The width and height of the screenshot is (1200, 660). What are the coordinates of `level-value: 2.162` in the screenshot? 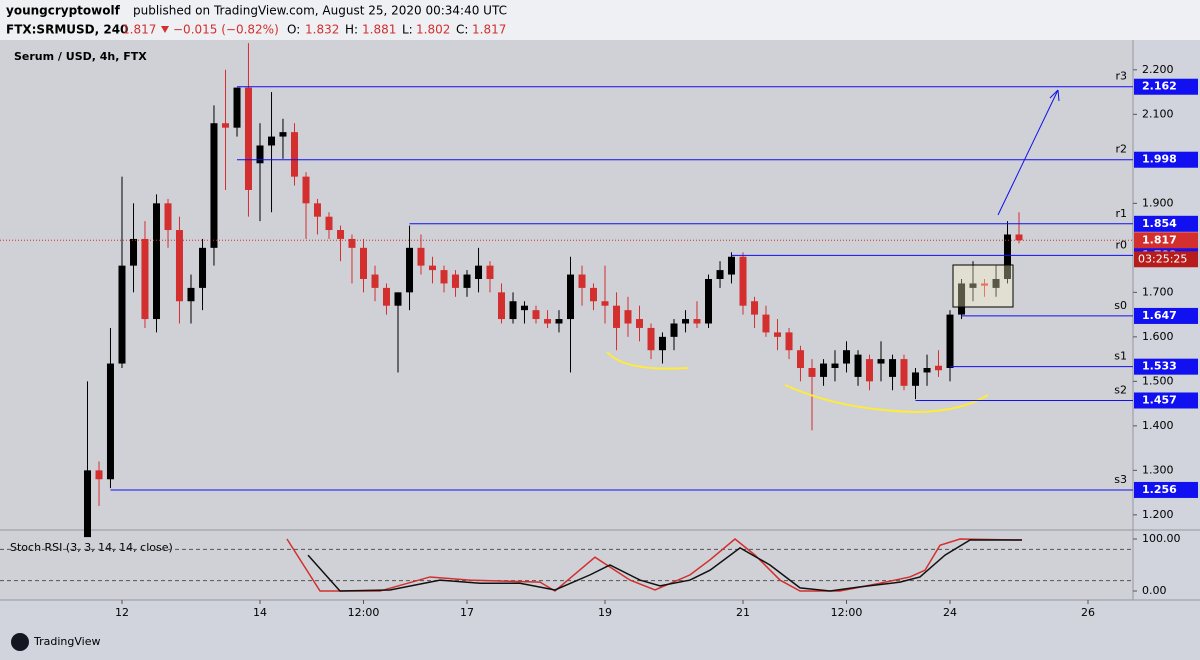 It's located at (1159, 86).